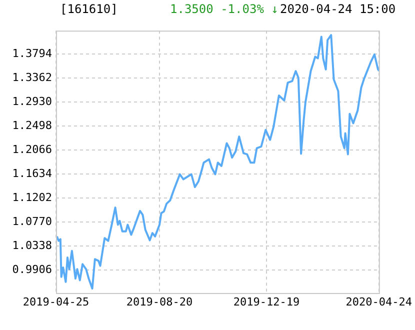  Describe the element at coordinates (338, 9) in the screenshot. I see `text: 2020-04-24 15:00` at that location.